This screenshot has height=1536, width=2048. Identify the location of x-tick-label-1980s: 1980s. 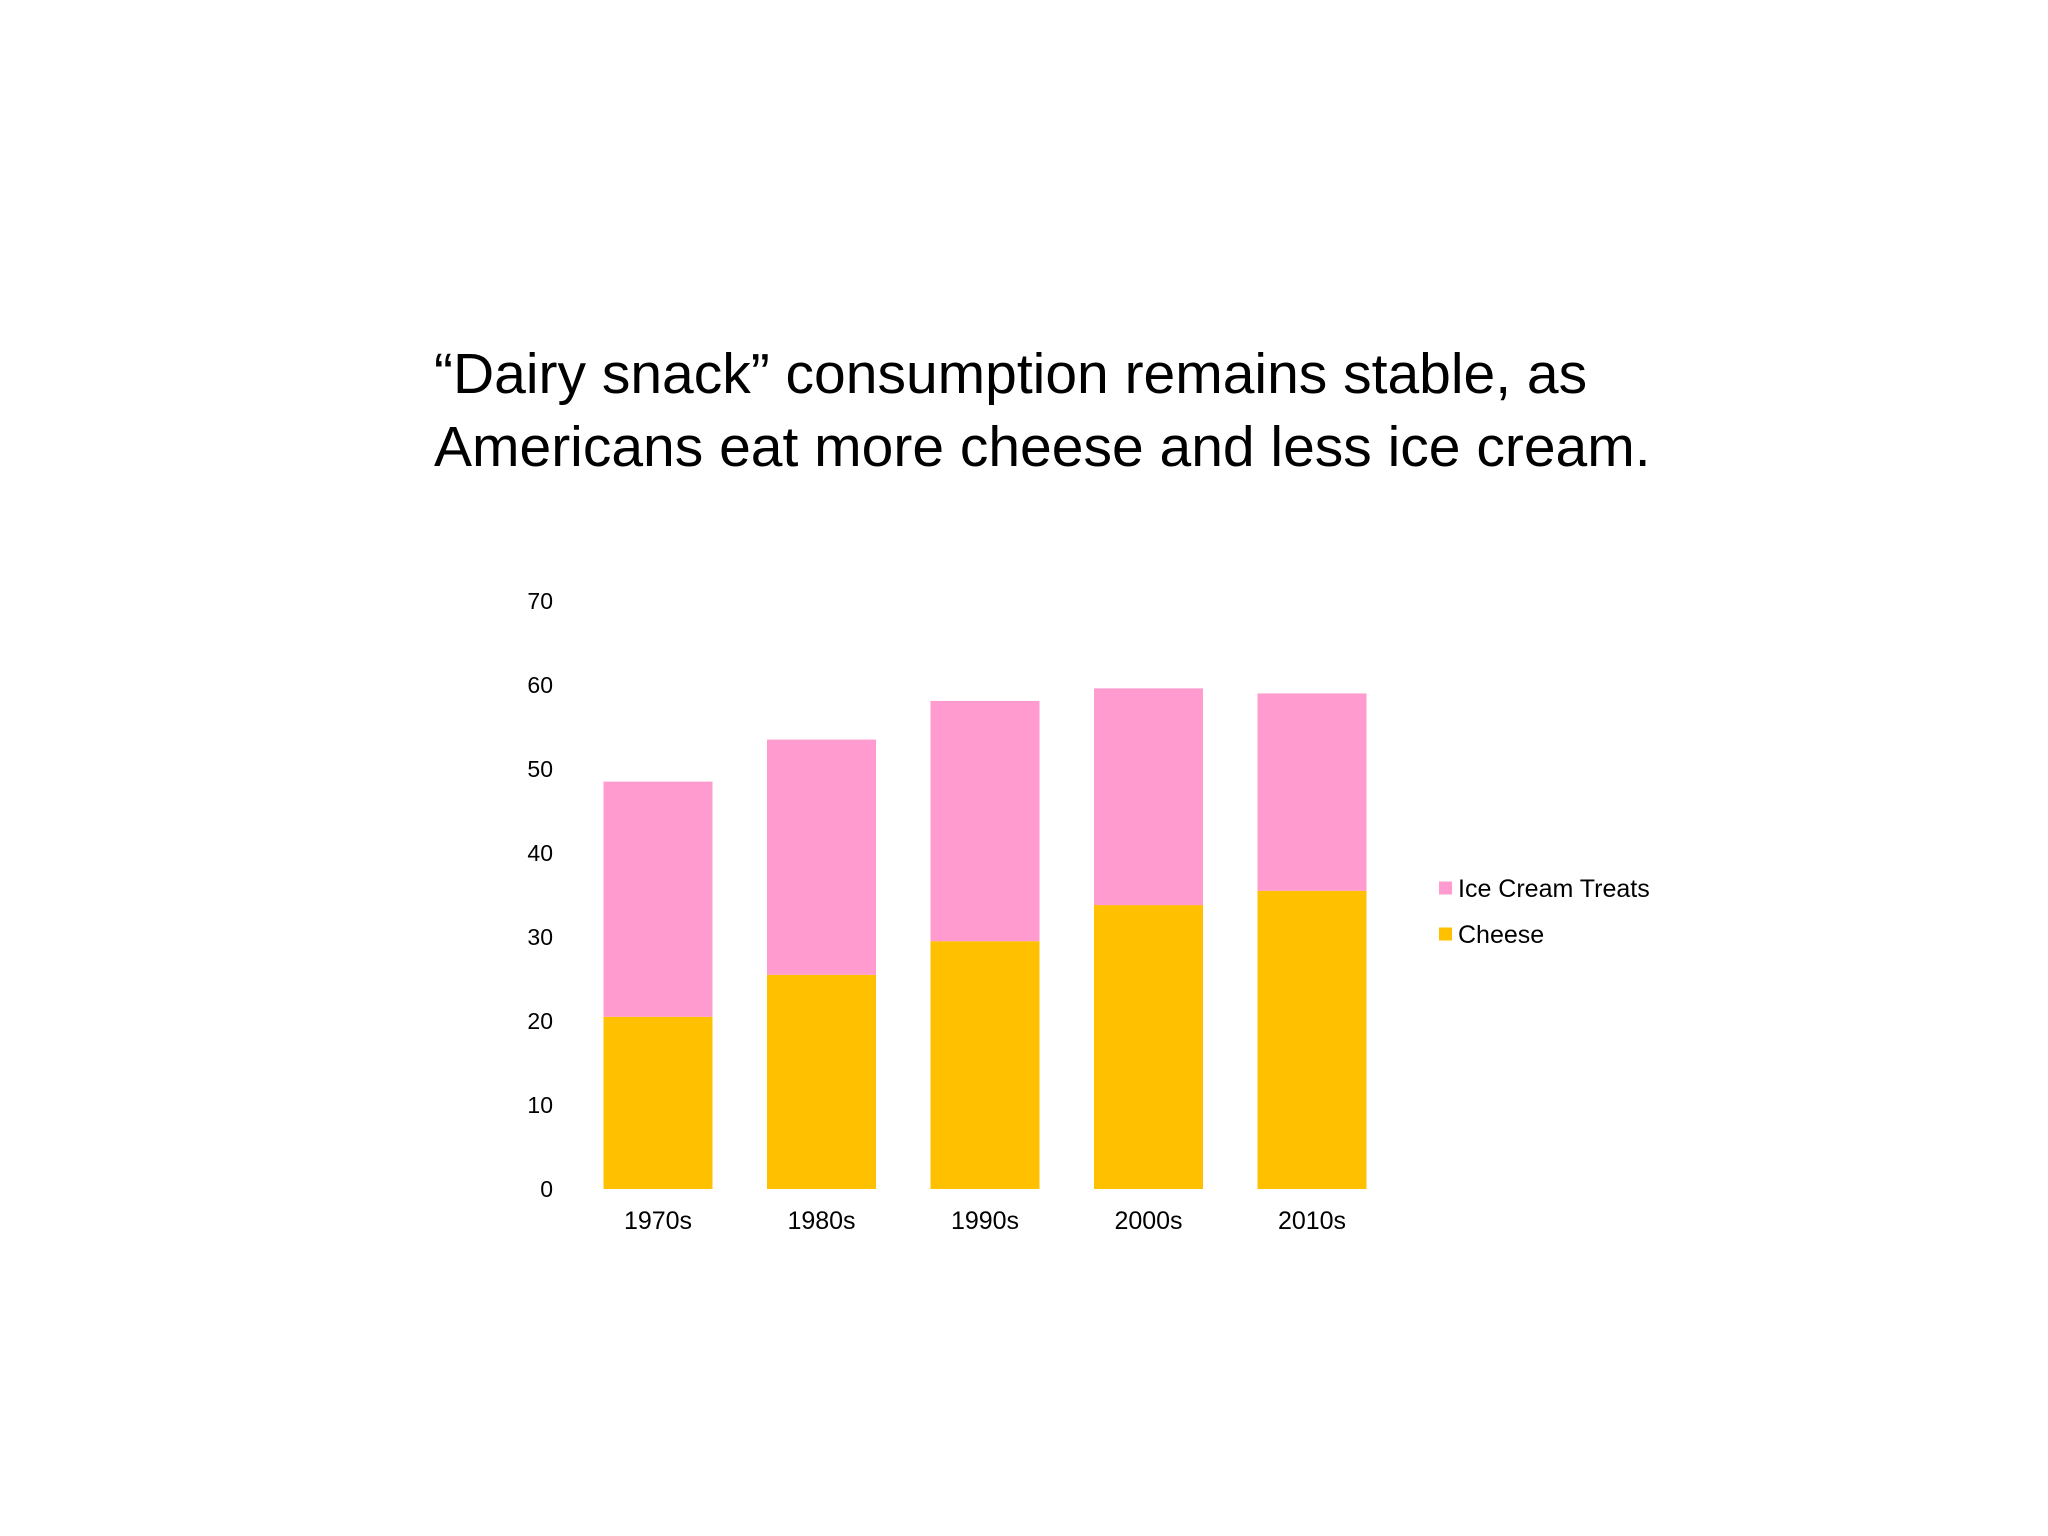
(821, 1221).